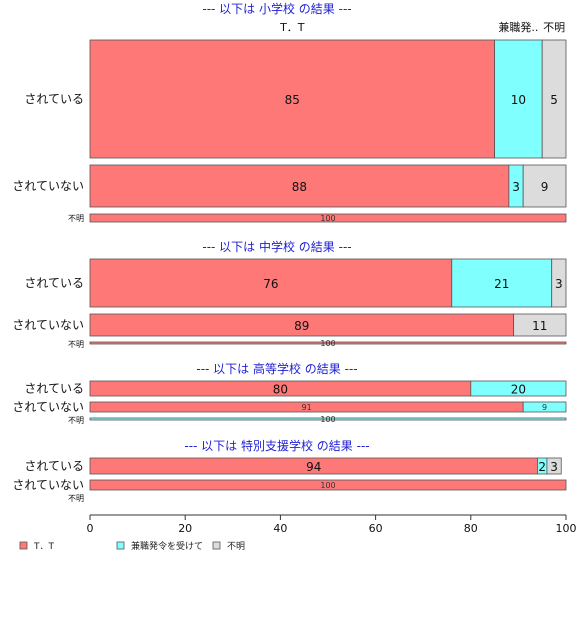 The image size is (580, 636). I want to click on panel-title: --- 以下は 特別支援学校 の結果 ---, so click(276, 445).